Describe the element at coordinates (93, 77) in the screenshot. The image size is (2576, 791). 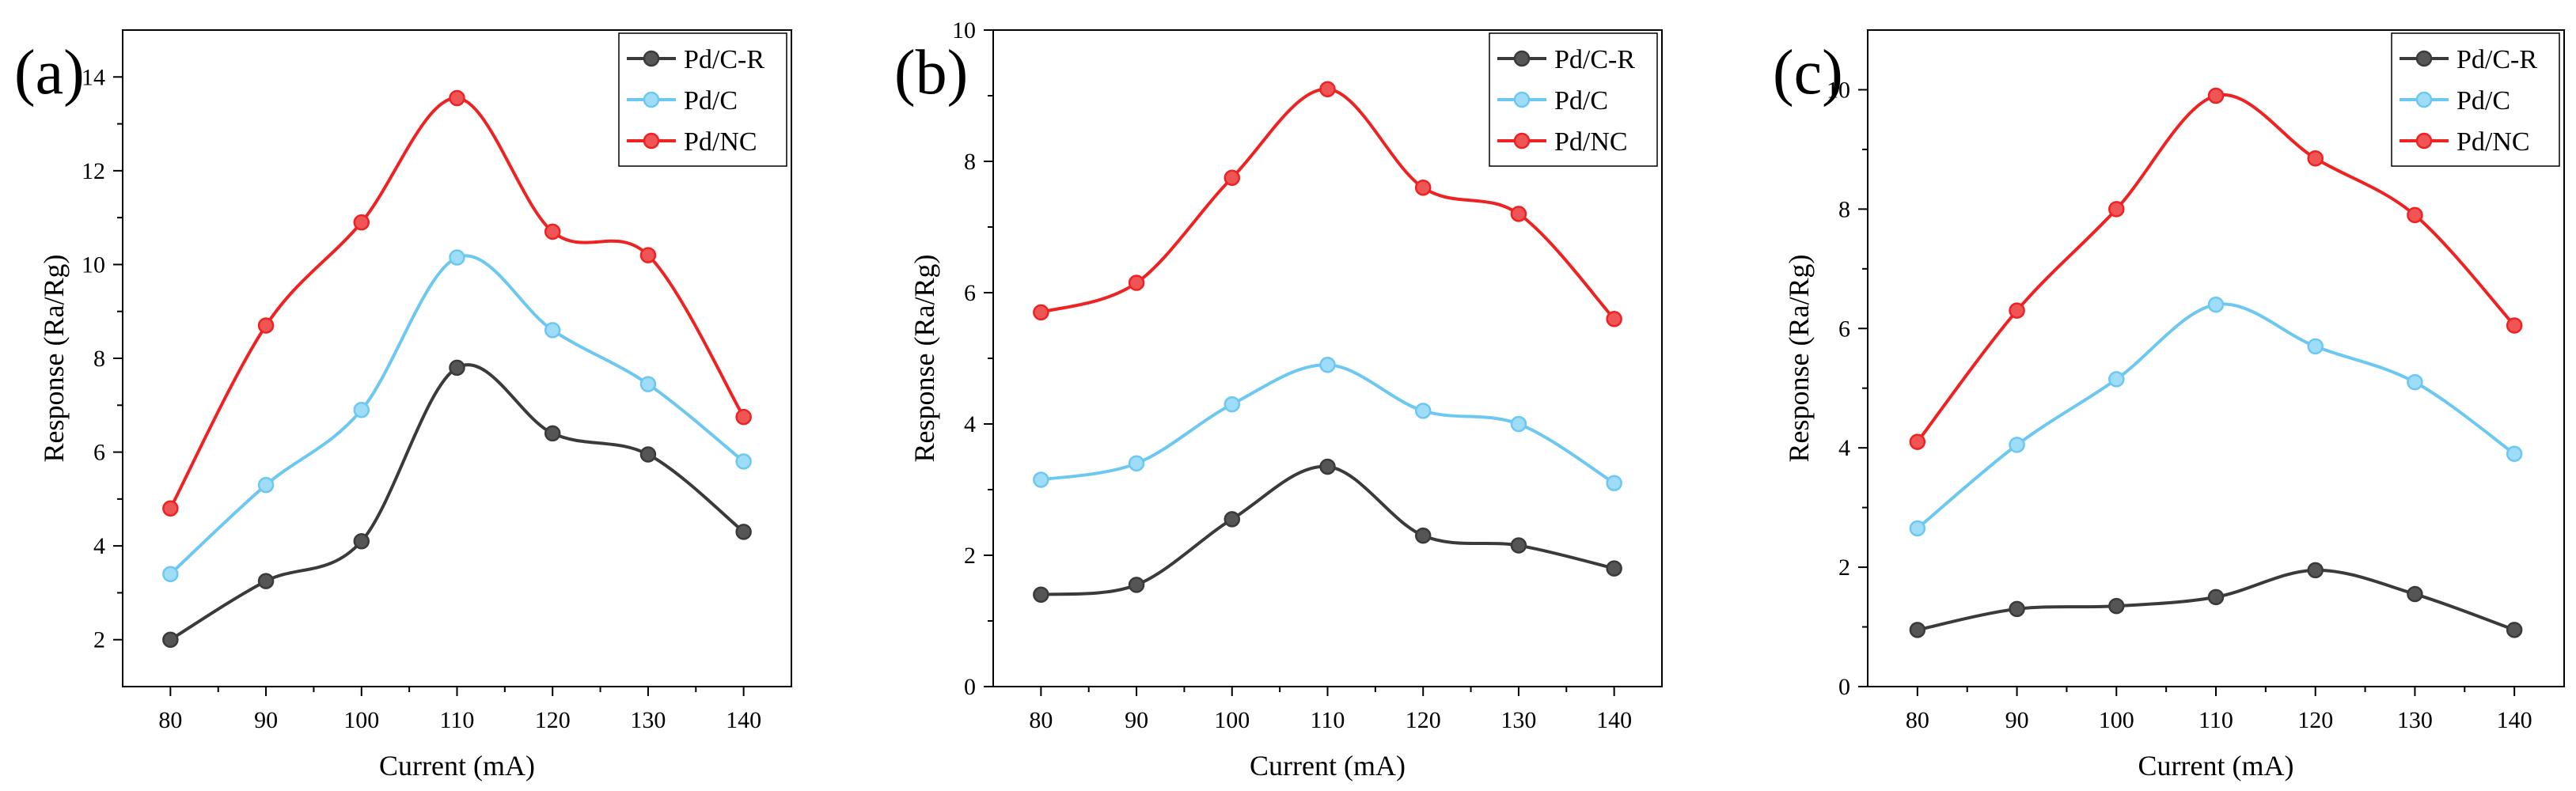
I see `y-tick-label: 14` at that location.